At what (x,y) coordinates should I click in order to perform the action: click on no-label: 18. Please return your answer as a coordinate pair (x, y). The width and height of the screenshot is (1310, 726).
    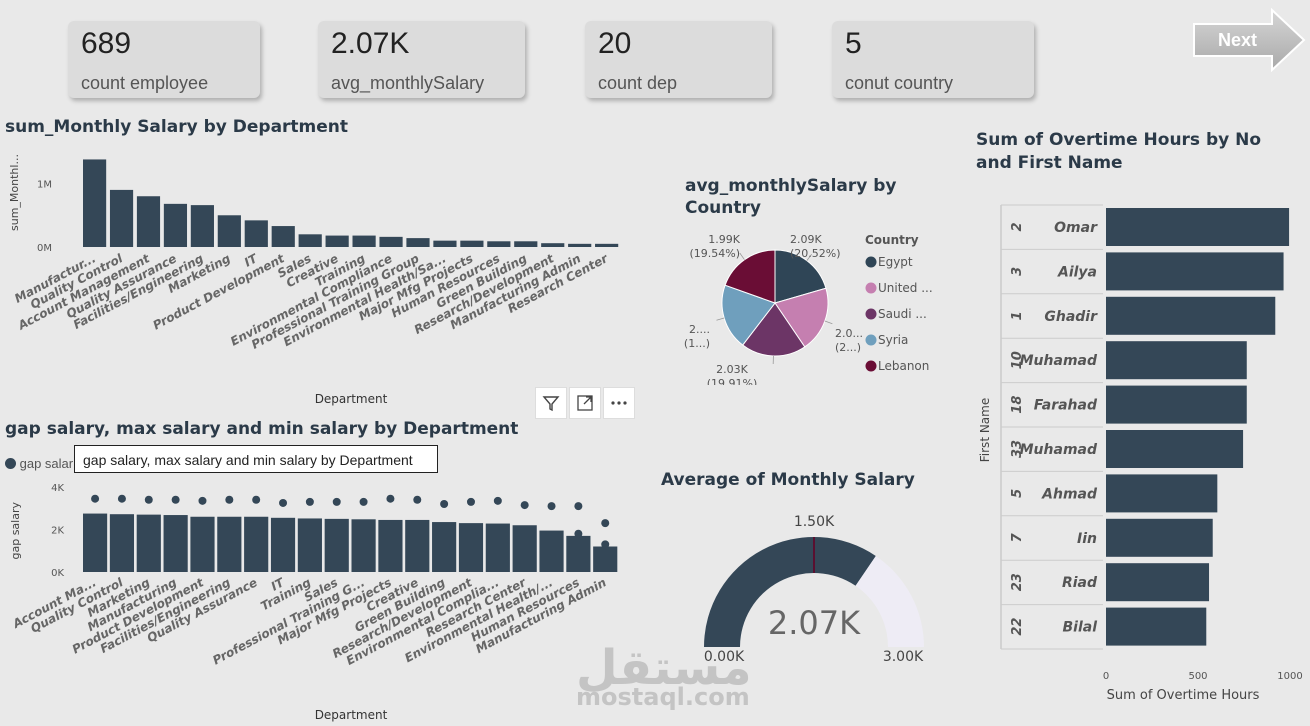
    Looking at the image, I should click on (1017, 405).